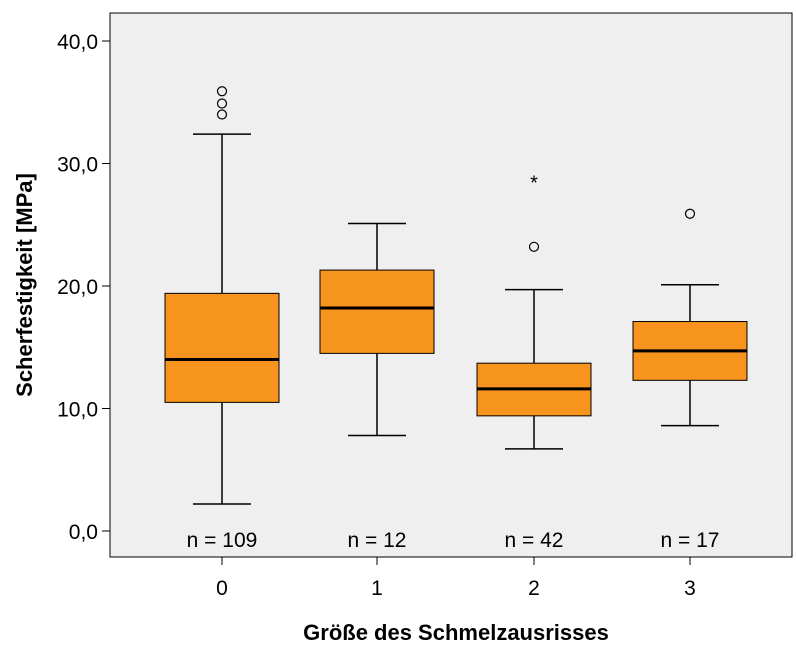 The height and width of the screenshot is (647, 796). Describe the element at coordinates (534, 588) in the screenshot. I see `x-tick-label: 2` at that location.